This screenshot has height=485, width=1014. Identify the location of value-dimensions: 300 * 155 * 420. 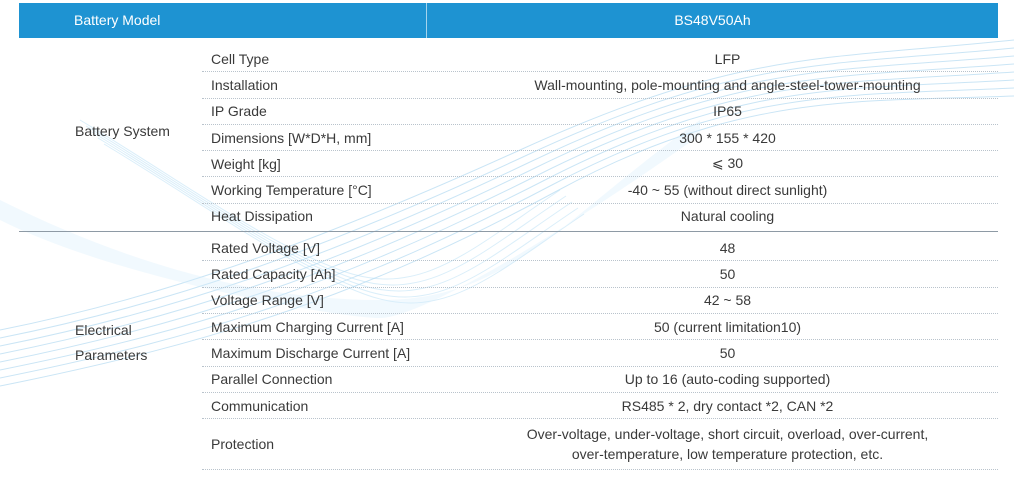
(727, 137).